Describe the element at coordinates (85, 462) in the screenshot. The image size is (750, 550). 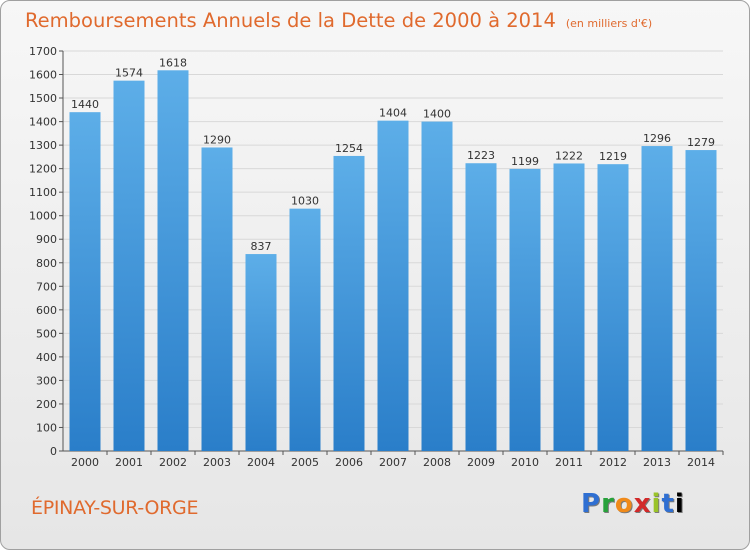
I see `x-tick-label: 2000` at that location.